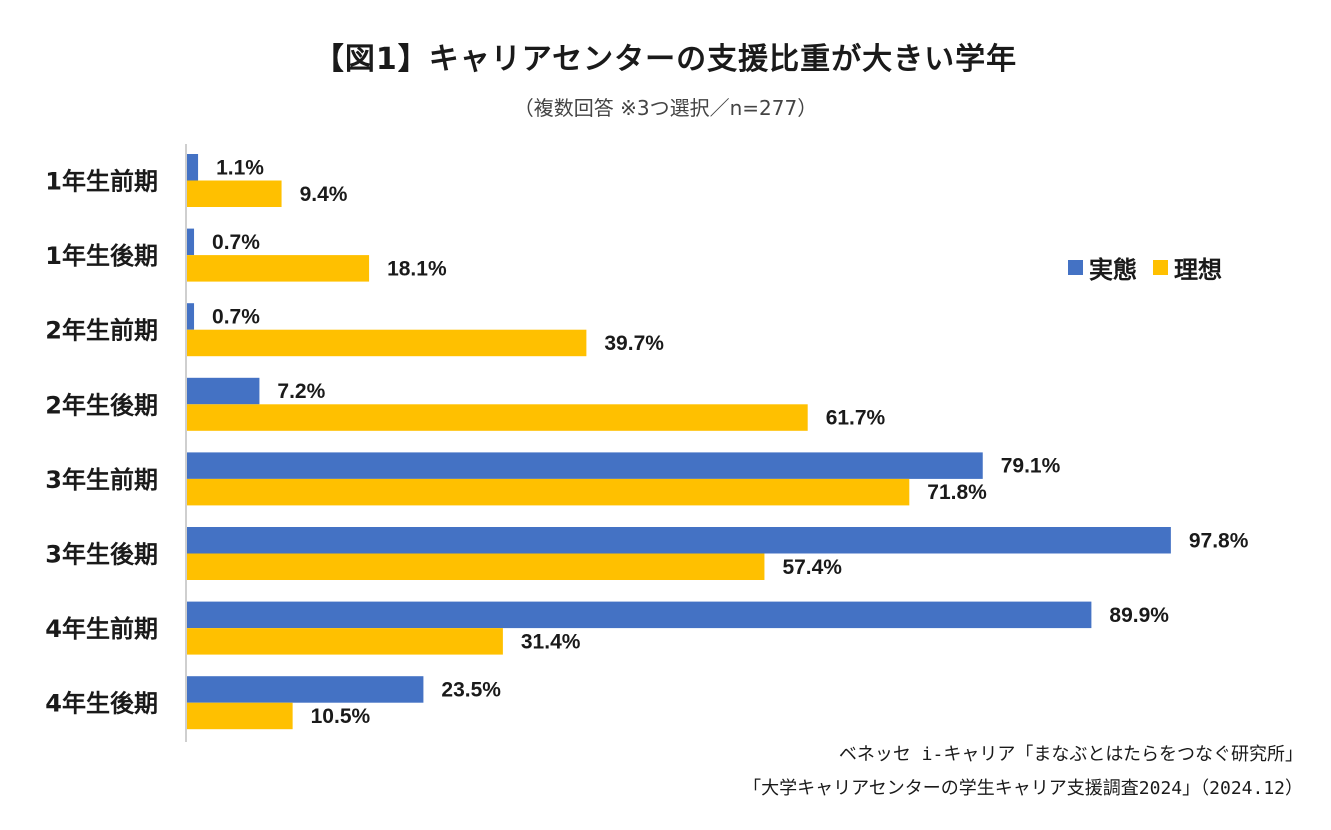  What do you see at coordinates (665, 108) in the screenshot?
I see `chart-subtitle: （複数回答 ※3つ選択／n=277）` at bounding box center [665, 108].